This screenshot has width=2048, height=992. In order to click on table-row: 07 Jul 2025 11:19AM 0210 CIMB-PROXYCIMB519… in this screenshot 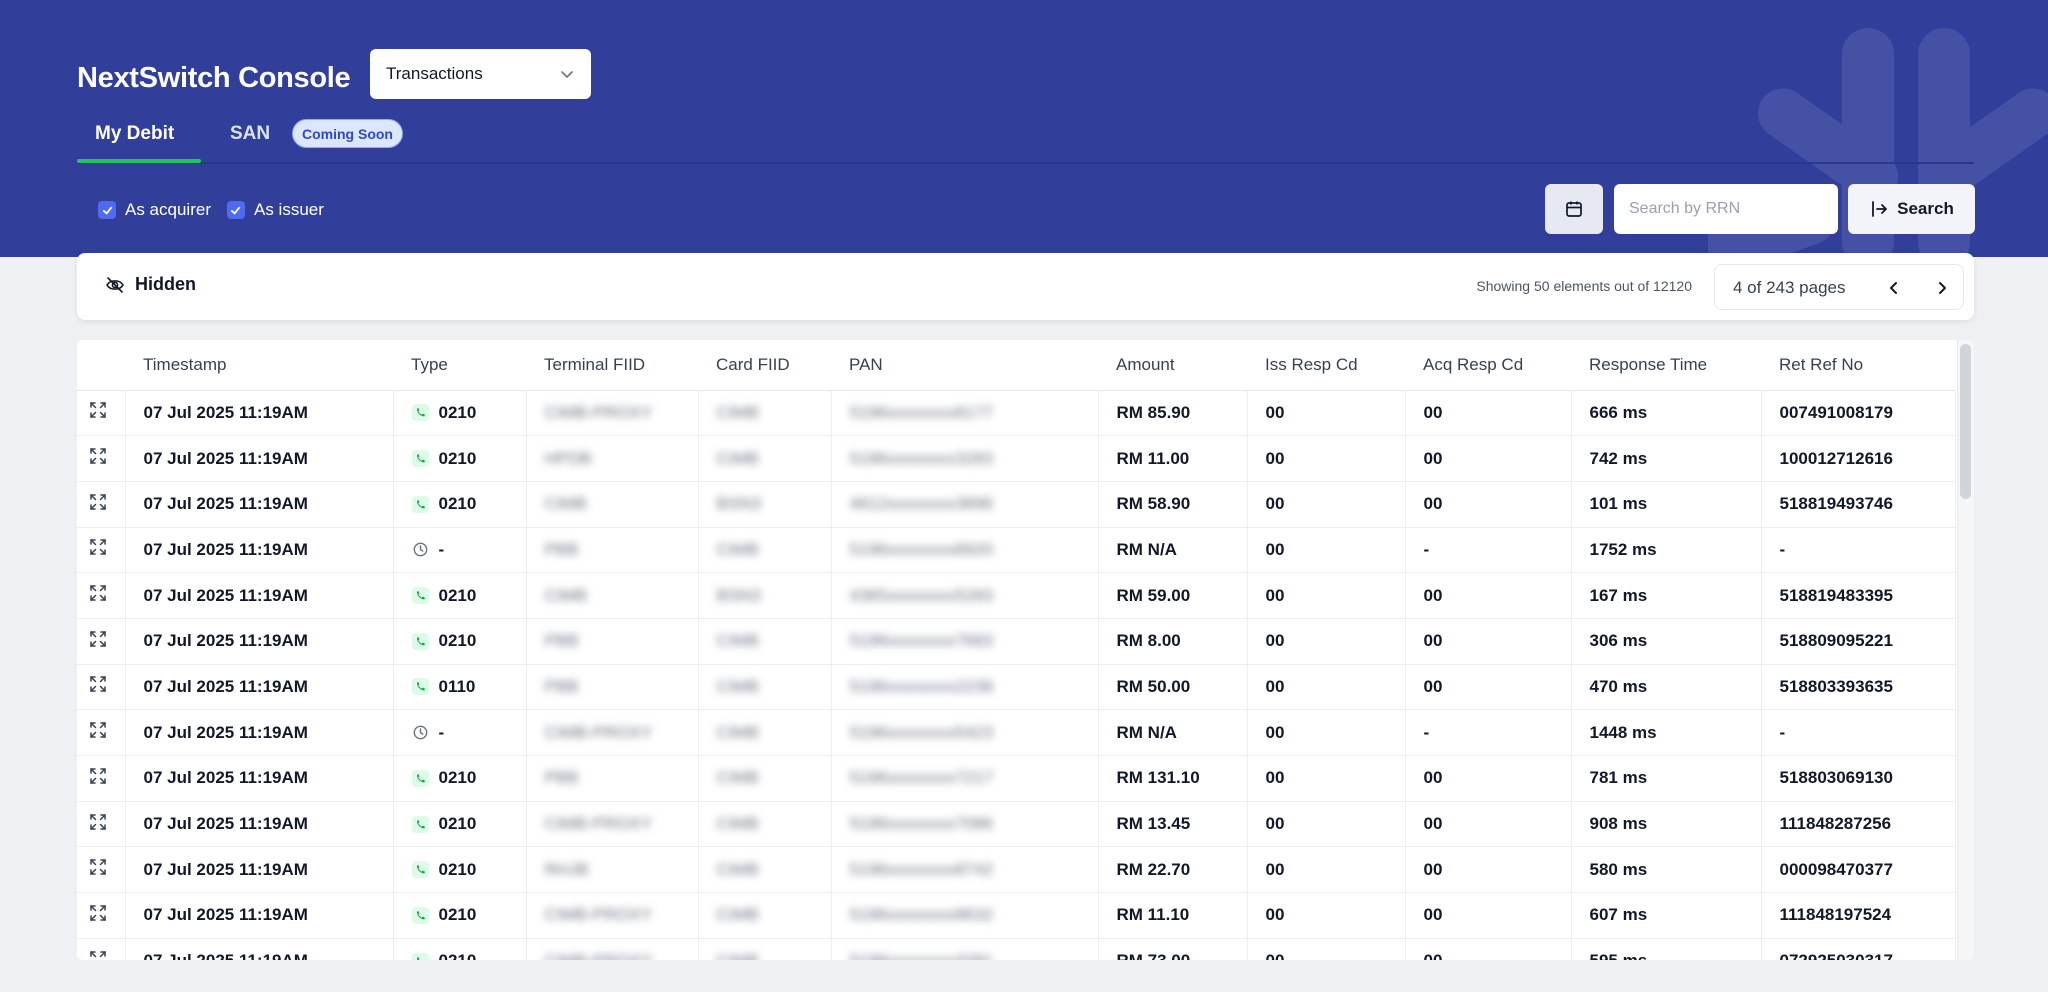, I will do `click(1016, 949)`.